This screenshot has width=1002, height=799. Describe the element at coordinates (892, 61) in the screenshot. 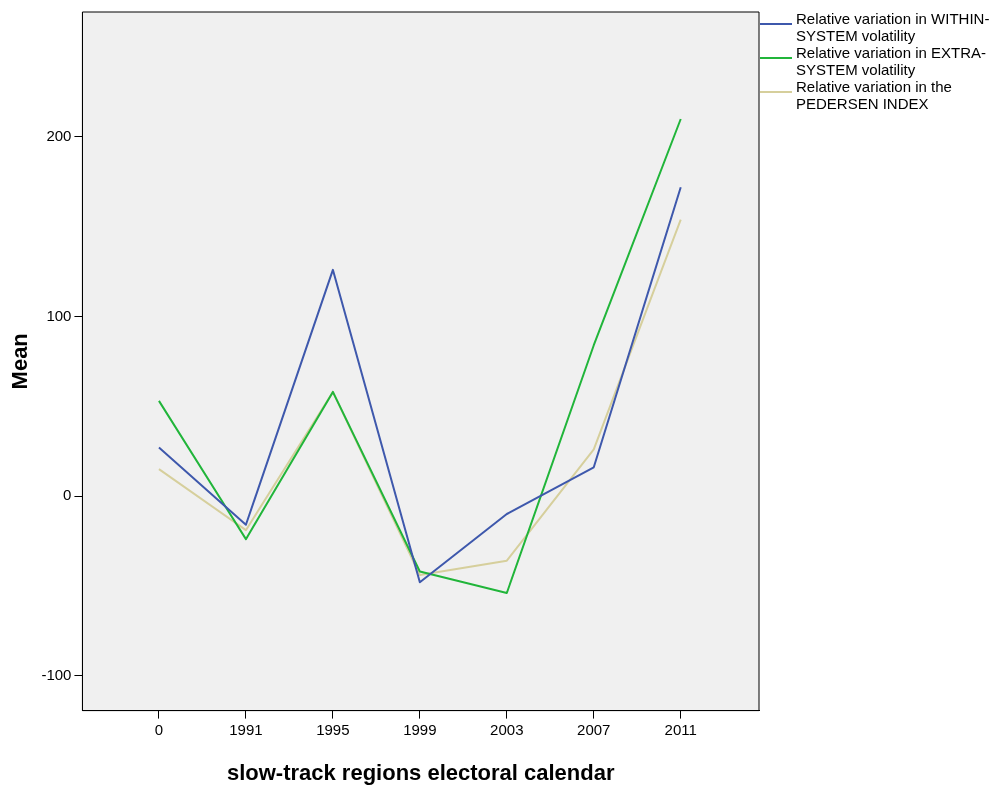

I see `legend-label: Relative variation in EXTRA-SYSTEM volatility` at that location.